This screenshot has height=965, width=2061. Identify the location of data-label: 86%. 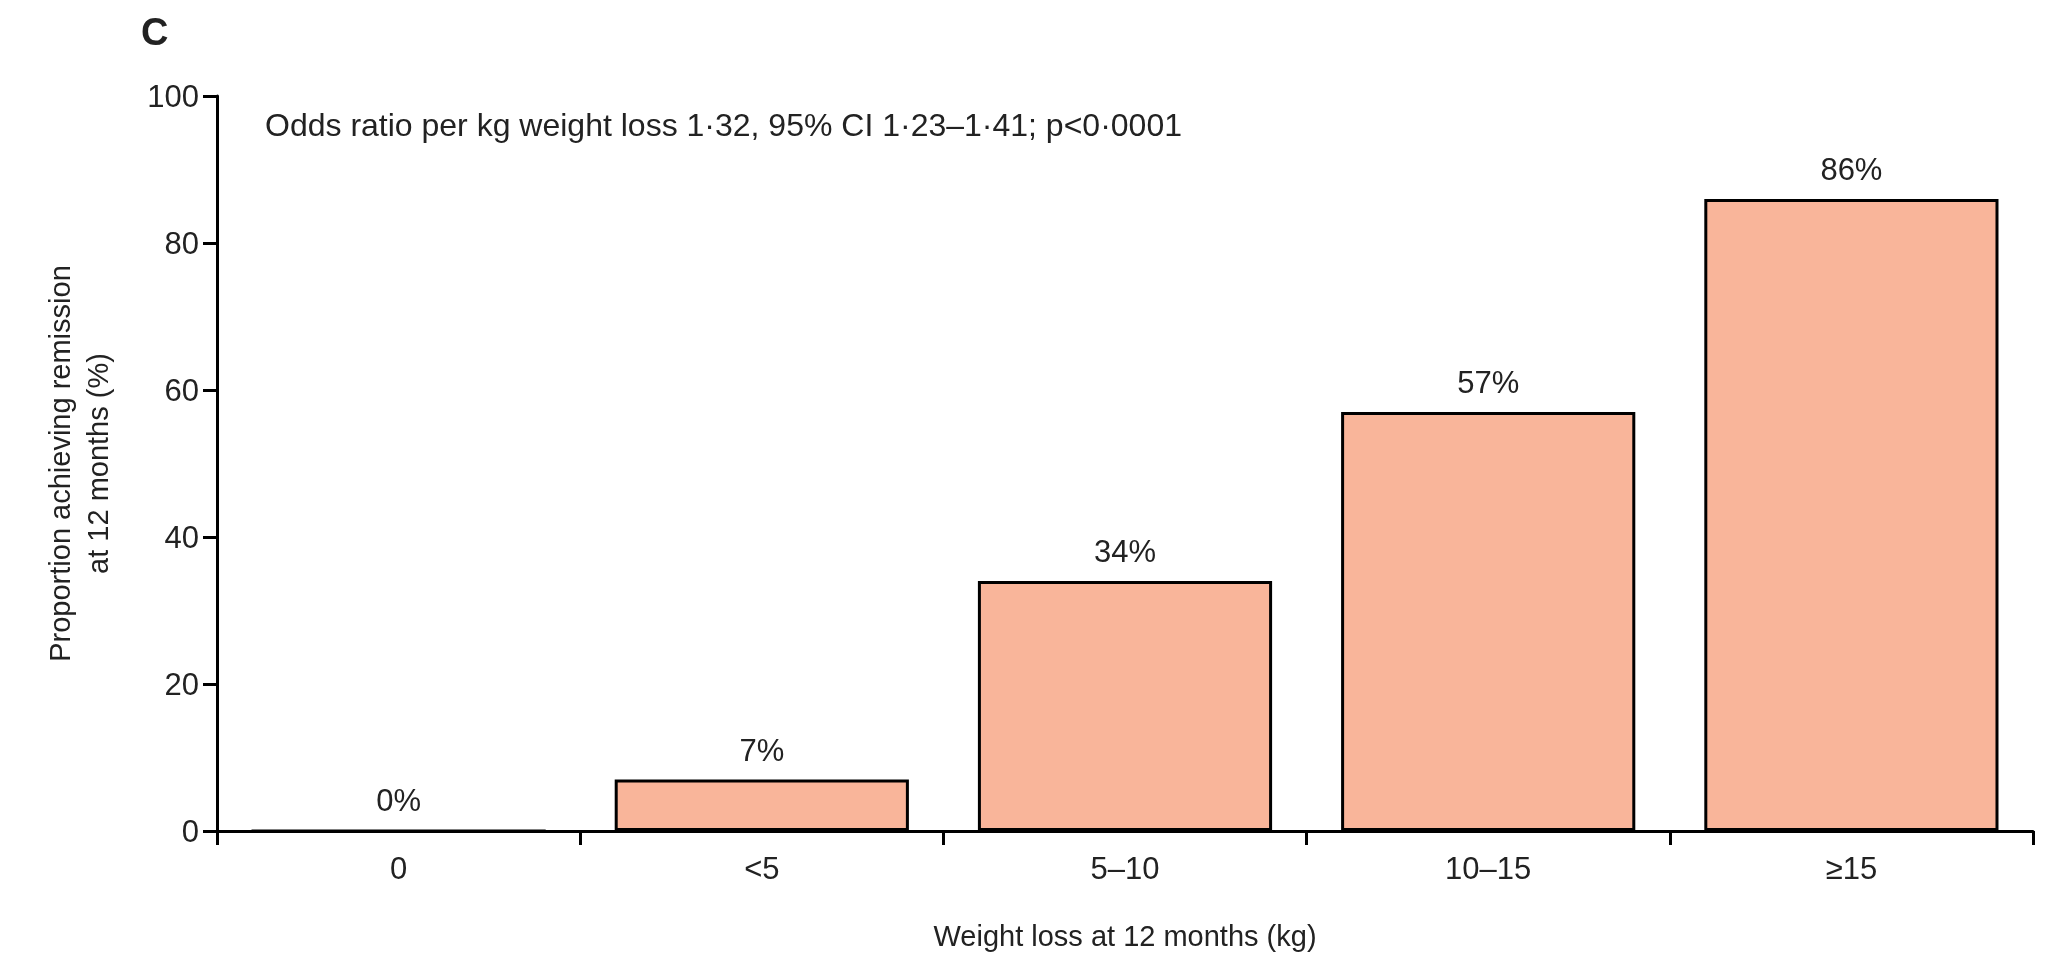
(1851, 169).